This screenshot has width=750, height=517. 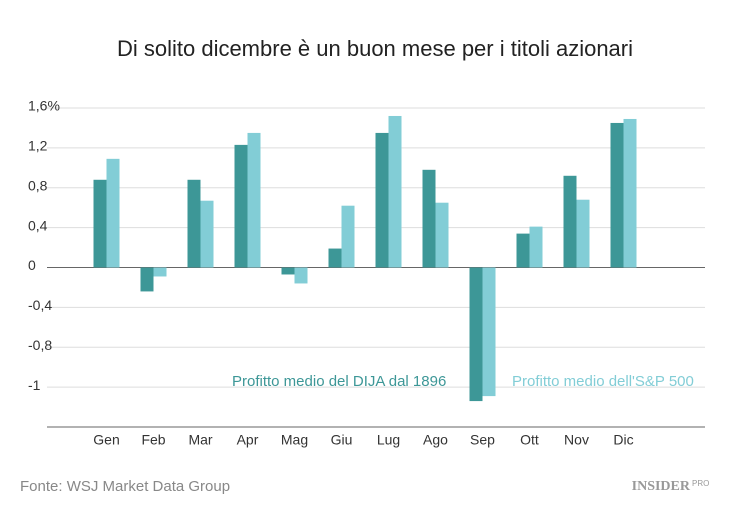 What do you see at coordinates (40, 345) in the screenshot?
I see `y-tick-label: -0,8` at bounding box center [40, 345].